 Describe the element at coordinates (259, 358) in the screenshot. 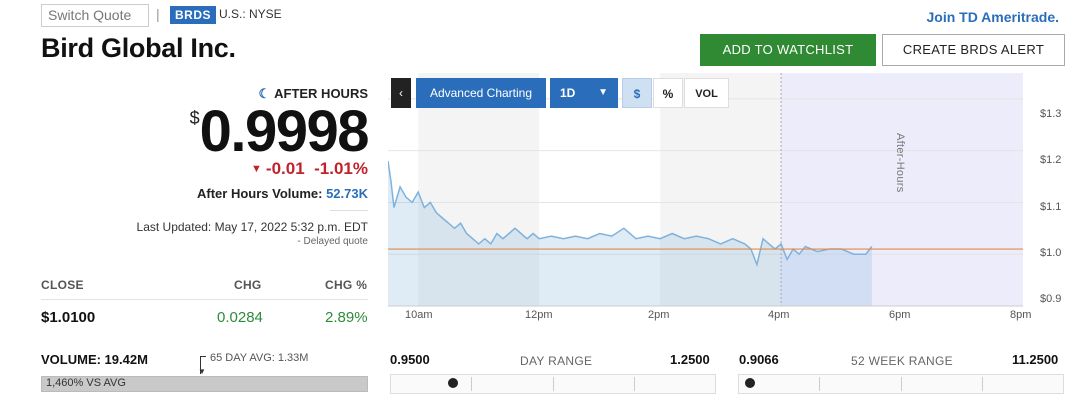

I see `avg-volume-label: 65 DAY AVG: 1.33M` at that location.